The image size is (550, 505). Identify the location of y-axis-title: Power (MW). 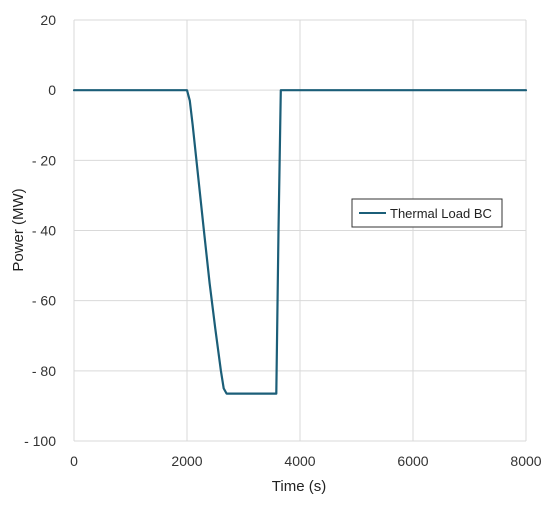
(18, 229).